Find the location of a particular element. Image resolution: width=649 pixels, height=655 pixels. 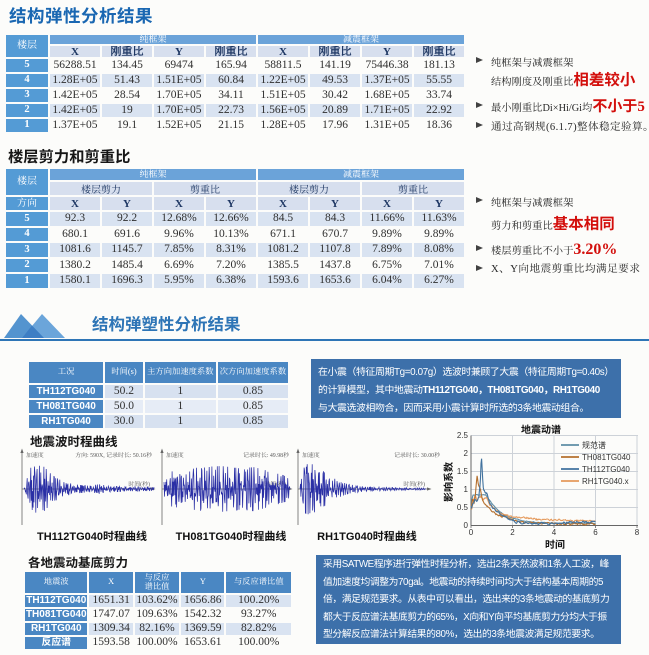

svg-text: 规范谱 is located at coordinates (594, 445).